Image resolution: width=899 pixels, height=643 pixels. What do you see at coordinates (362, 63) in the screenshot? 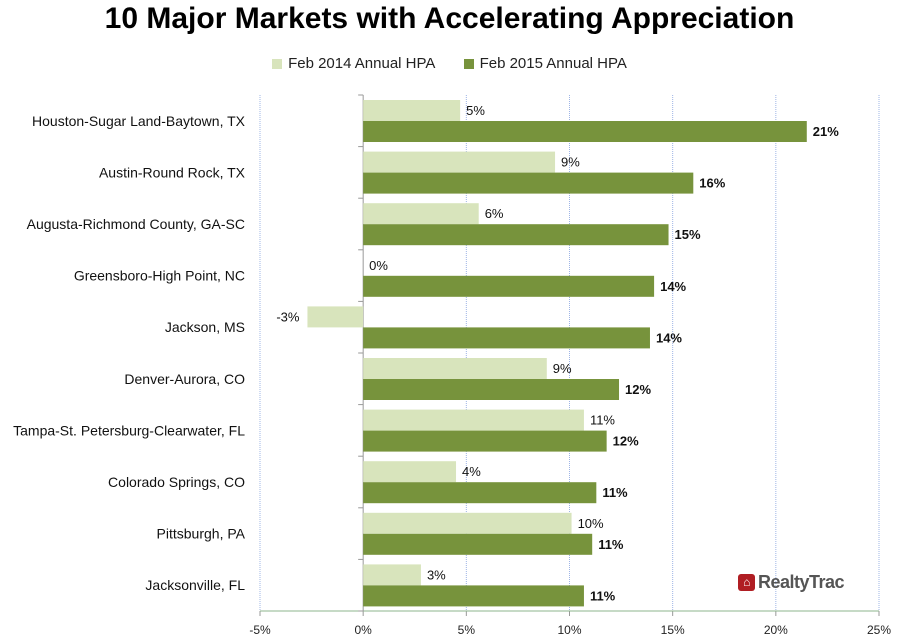
I see `legend-label: Feb 2014 Annual HPA` at bounding box center [362, 63].